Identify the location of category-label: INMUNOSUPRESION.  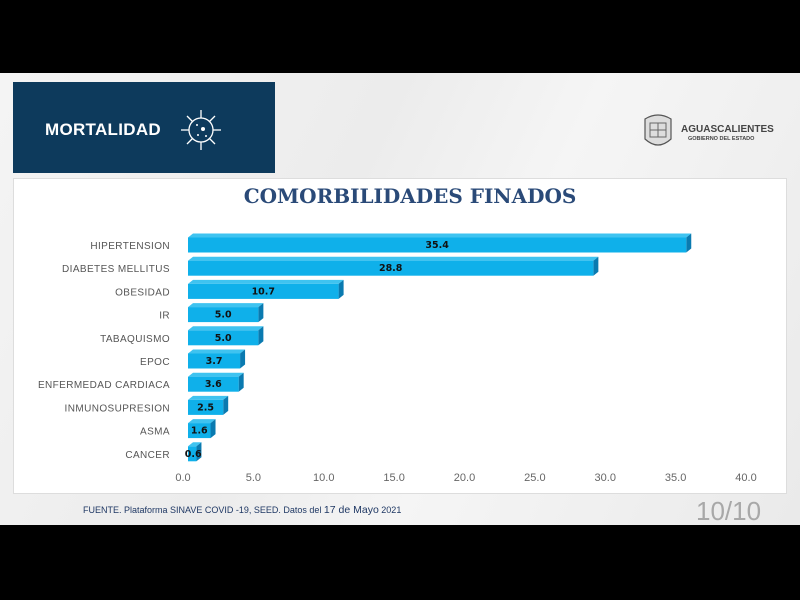
(117, 408).